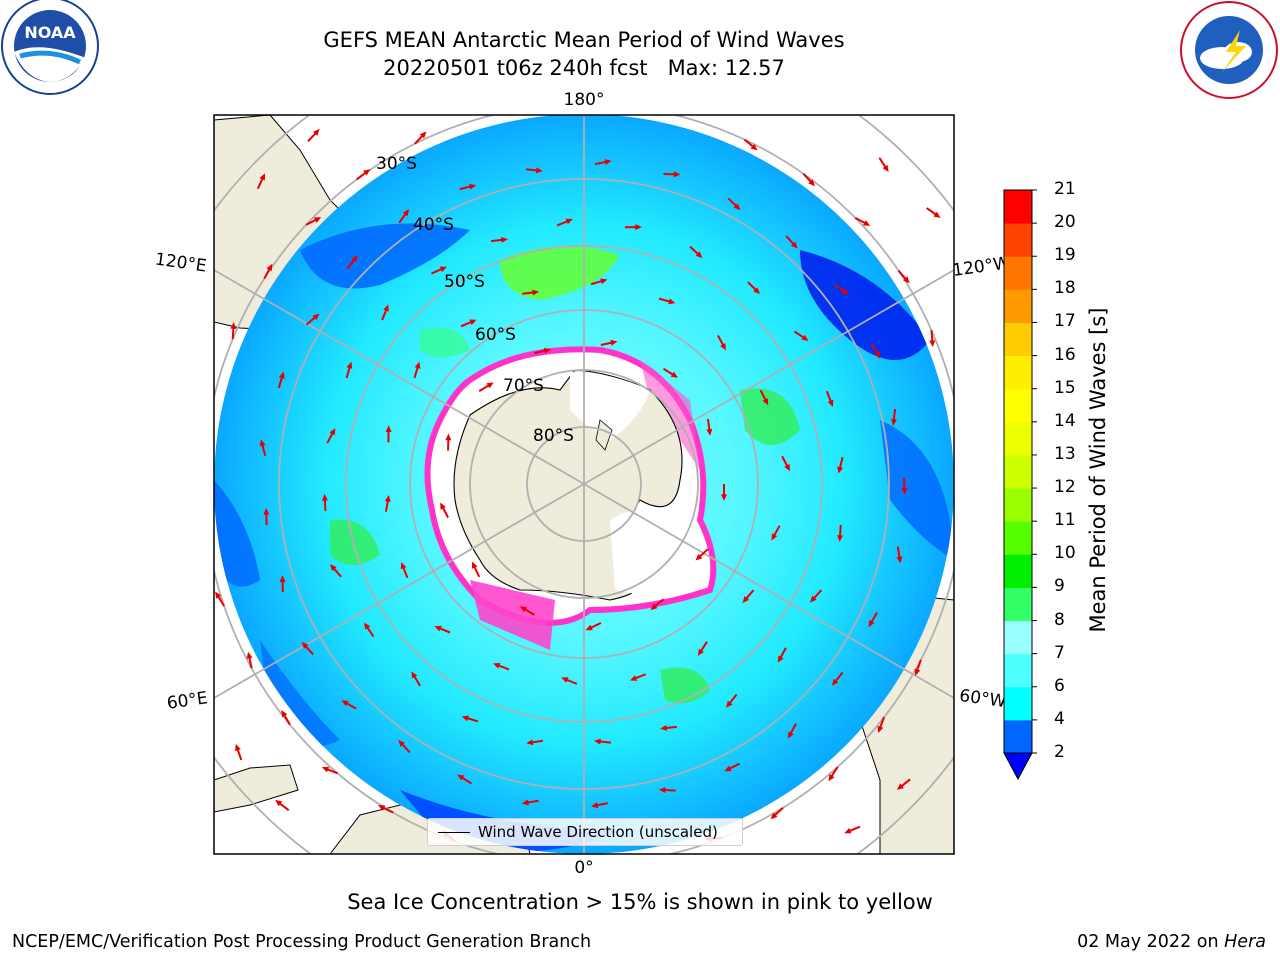  I want to click on title-line-2: 20220501 t06z 240h fcst Max: 12.57, so click(584, 68).